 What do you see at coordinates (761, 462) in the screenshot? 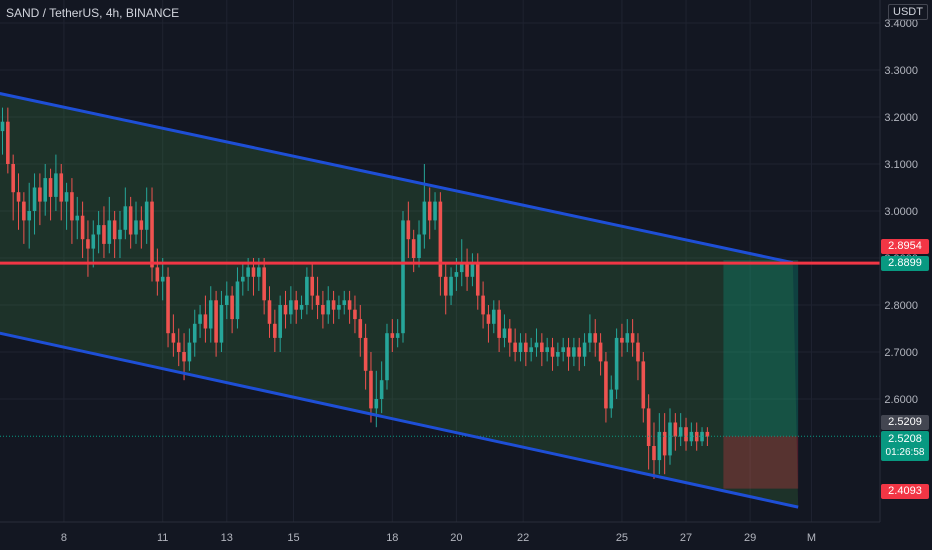
I see `loss-zone` at bounding box center [761, 462].